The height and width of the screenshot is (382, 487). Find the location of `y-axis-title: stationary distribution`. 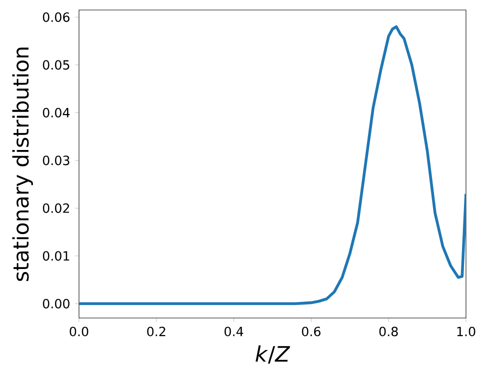

y-axis-title: stationary distribution is located at coordinates (22, 164).